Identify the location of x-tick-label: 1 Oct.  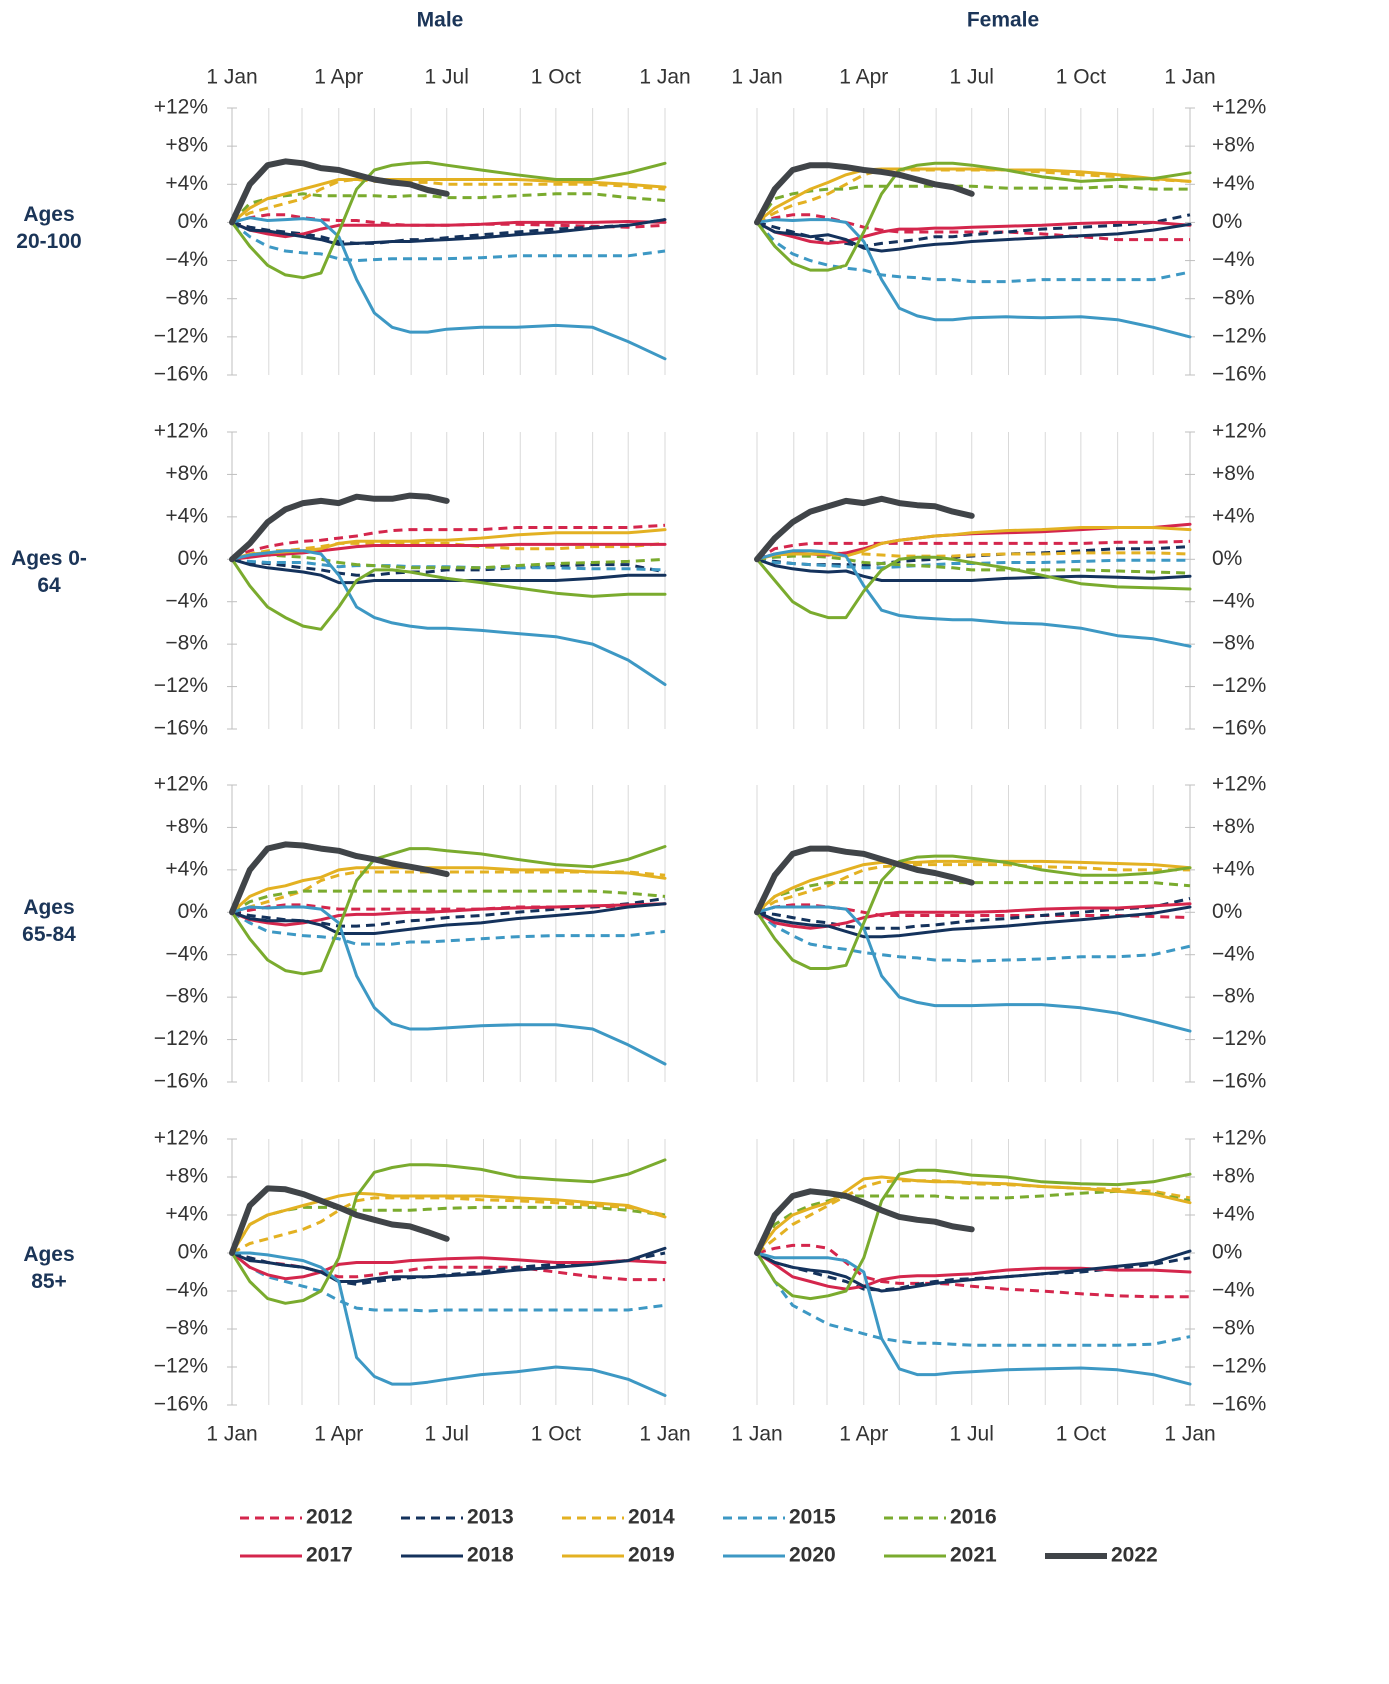
(556, 1434).